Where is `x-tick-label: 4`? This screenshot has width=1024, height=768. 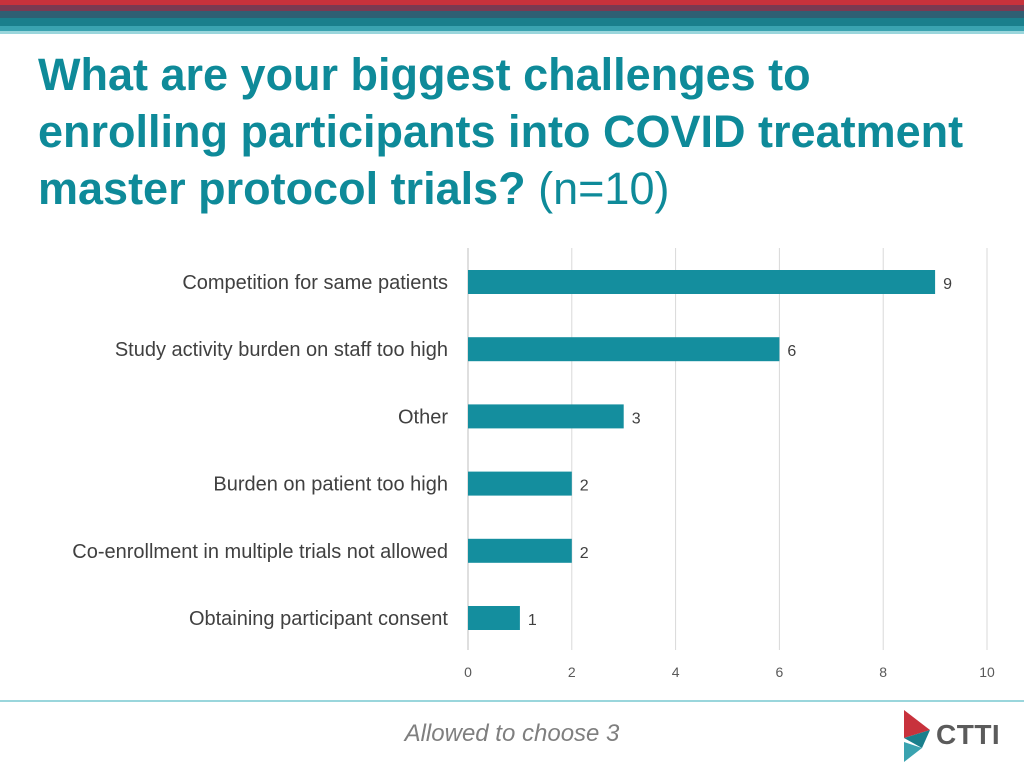 x-tick-label: 4 is located at coordinates (676, 672).